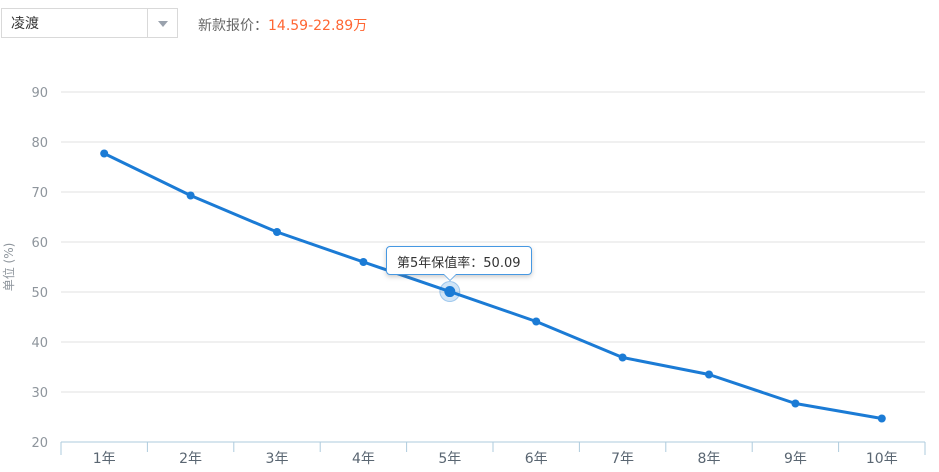 This screenshot has height=472, width=939. I want to click on y-tick-label: 90, so click(39, 93).